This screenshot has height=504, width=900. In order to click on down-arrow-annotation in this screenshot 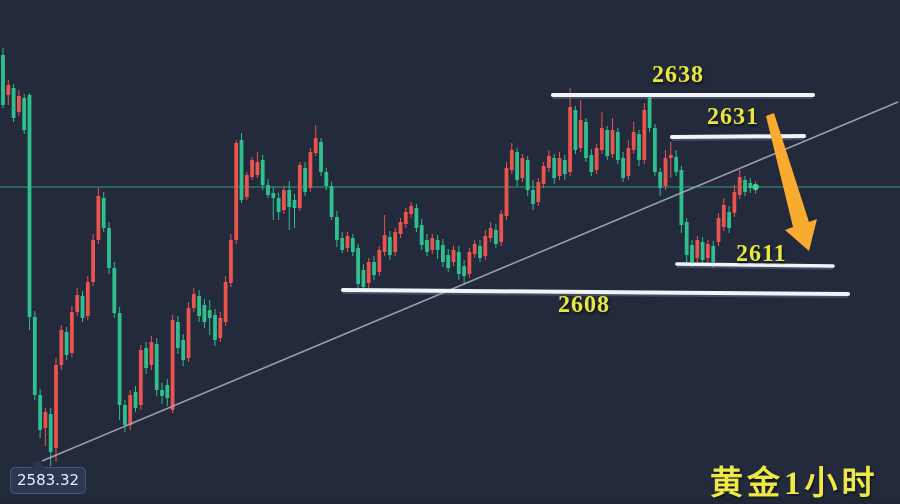, I will do `click(791, 182)`.